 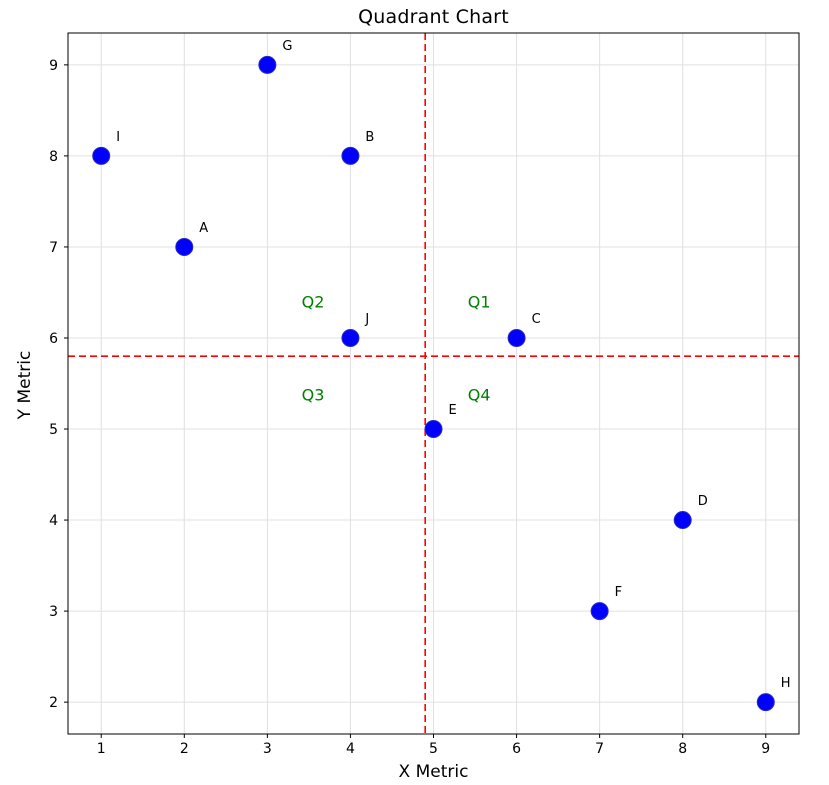 I want to click on point-label-e: E, so click(x=453, y=410).